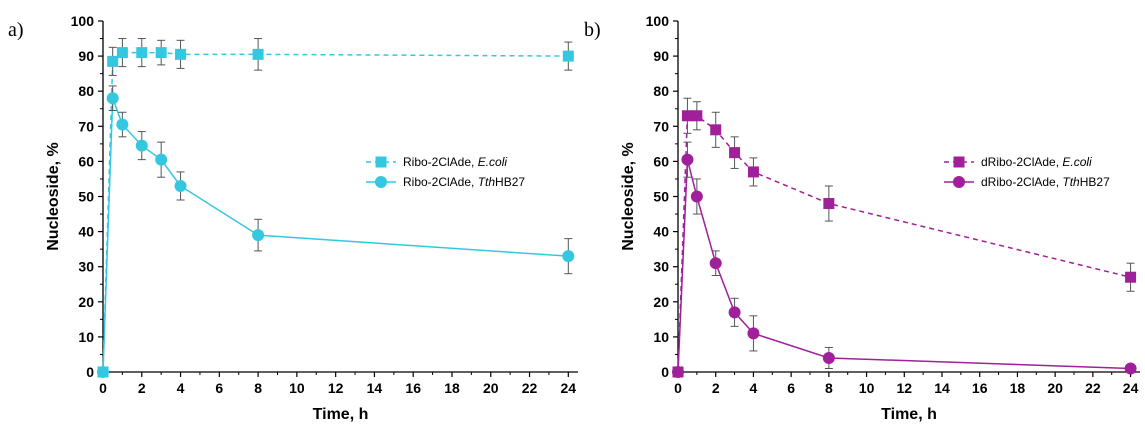 Image resolution: width=1145 pixels, height=430 pixels. I want to click on x-tick-label: 0, so click(103, 388).